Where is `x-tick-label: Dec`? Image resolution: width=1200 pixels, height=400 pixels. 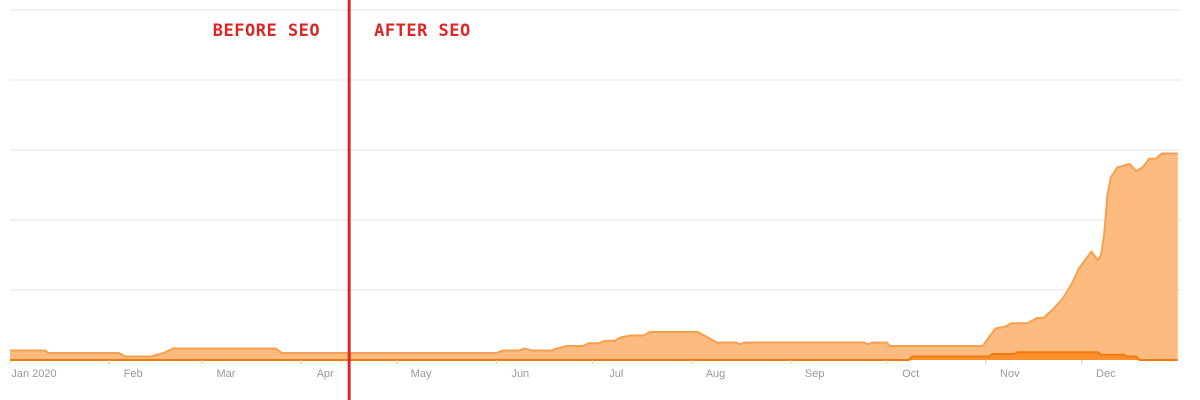 x-tick-label: Dec is located at coordinates (1106, 374).